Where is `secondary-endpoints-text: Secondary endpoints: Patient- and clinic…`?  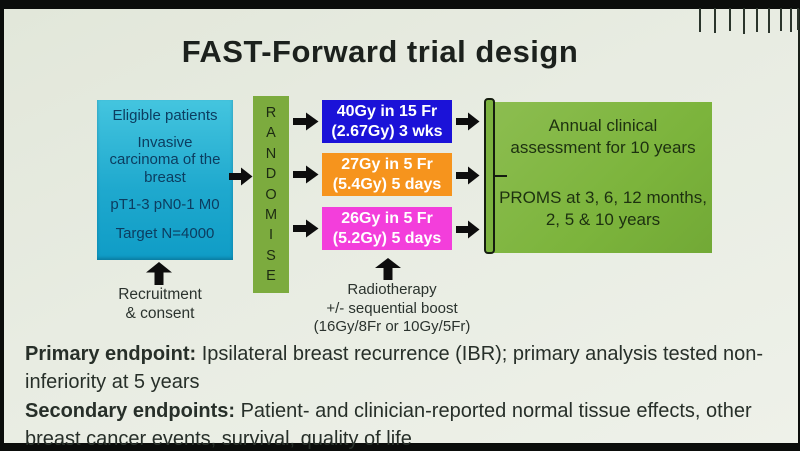 secondary-endpoints-text: Secondary endpoints: Patient- and clinic… is located at coordinates (402, 424).